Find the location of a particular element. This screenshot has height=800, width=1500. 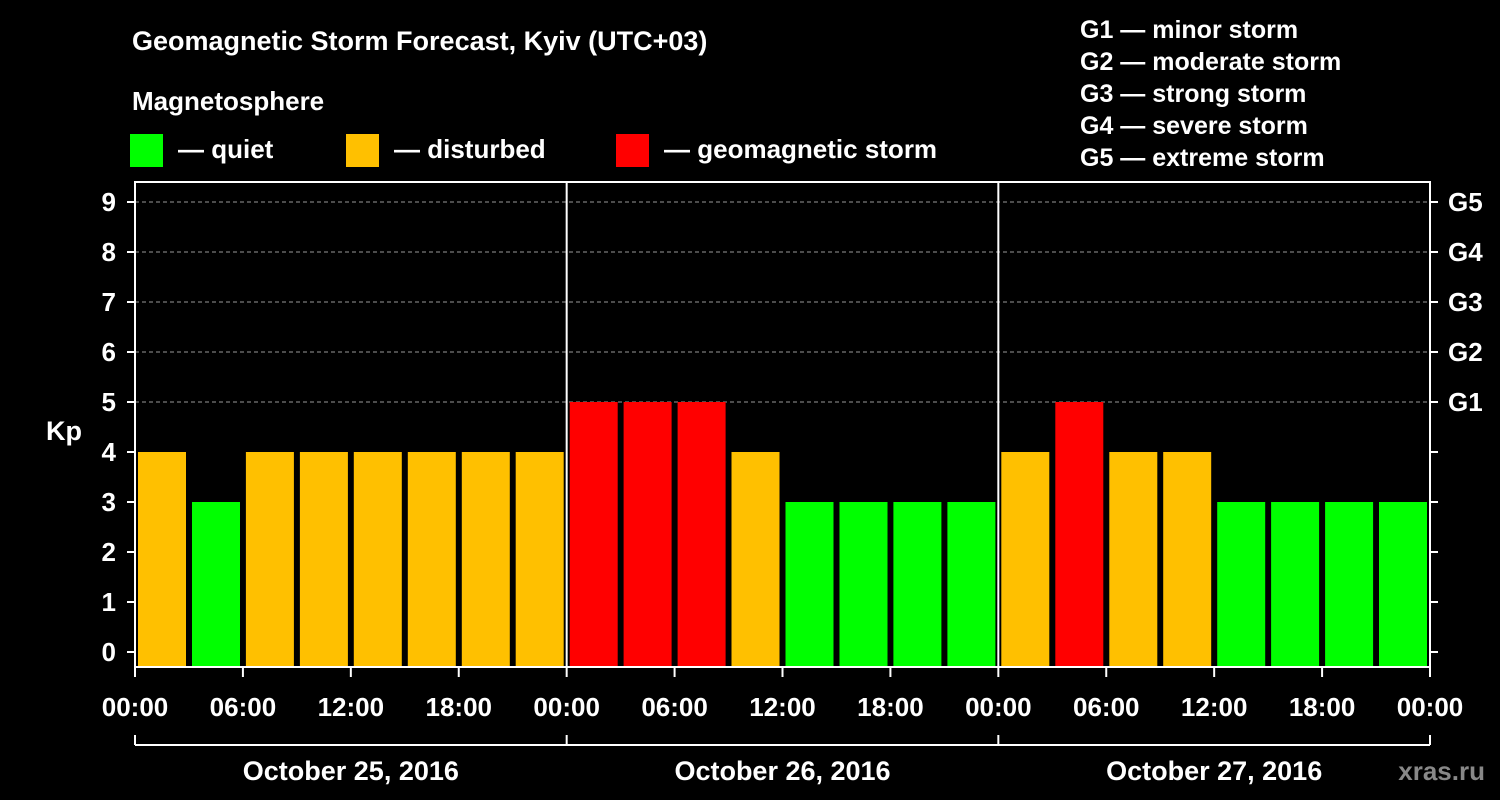

right-tick-label-g1: G1 is located at coordinates (1465, 402).